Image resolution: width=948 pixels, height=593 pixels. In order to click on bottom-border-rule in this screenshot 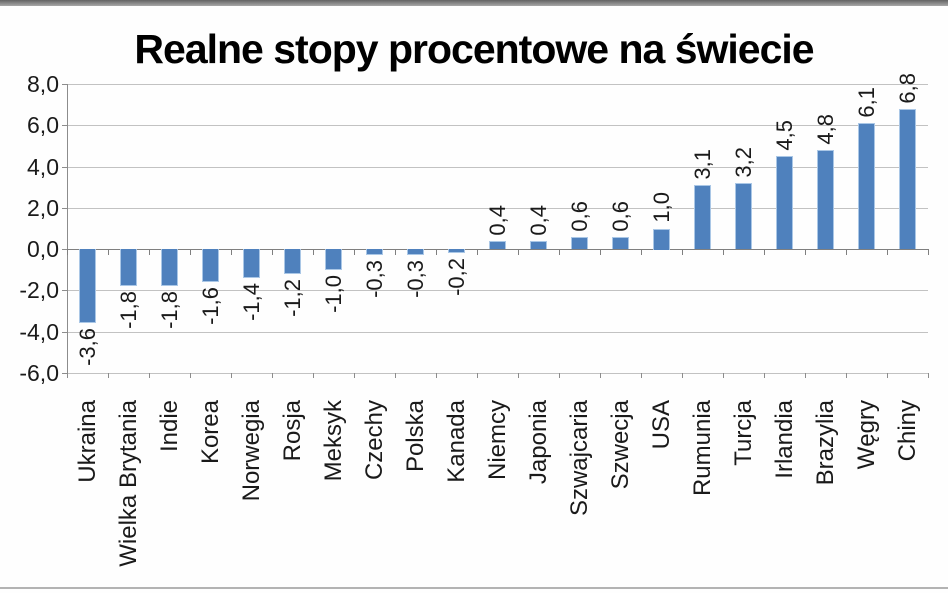, I will do `click(474, 588)`.